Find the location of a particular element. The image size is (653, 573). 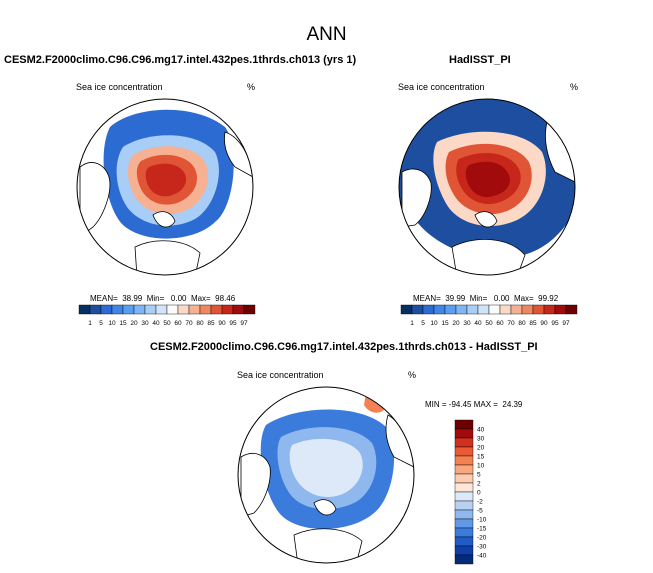

panel2-colorbar: 1 5 10 15 20 30 40 50 60 70 80 85 90 95 97 is located at coordinates (489, 315).